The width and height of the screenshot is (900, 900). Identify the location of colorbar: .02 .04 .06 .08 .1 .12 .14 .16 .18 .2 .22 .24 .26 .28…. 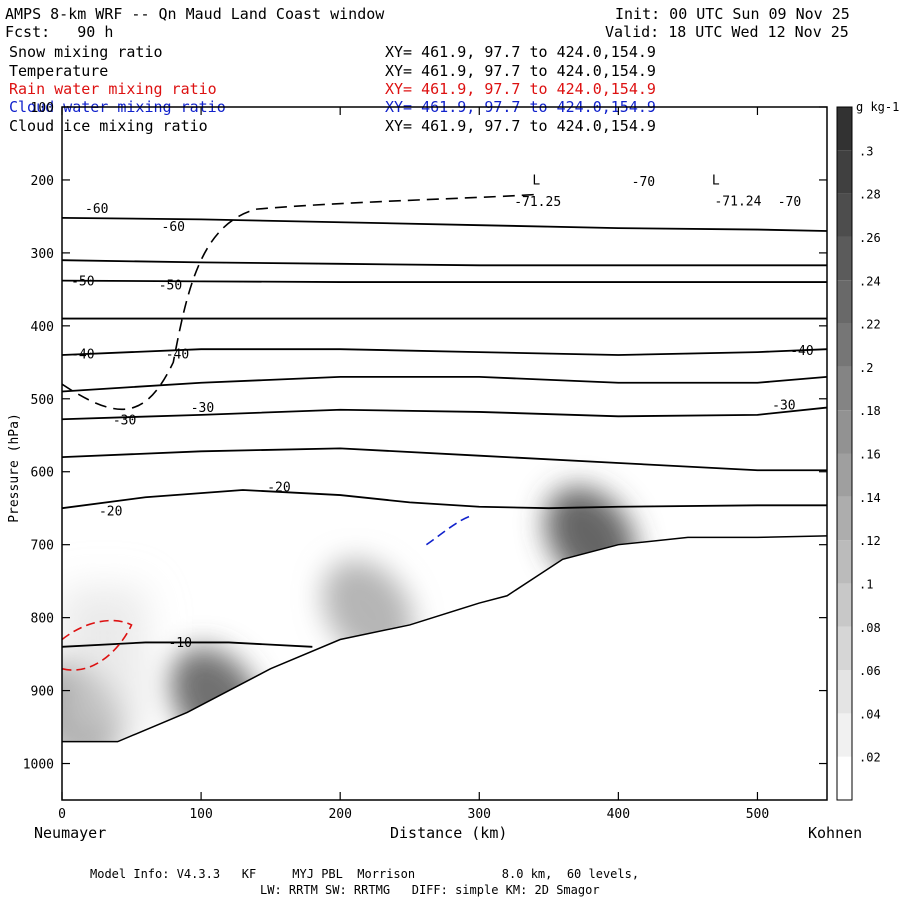
(867, 450).